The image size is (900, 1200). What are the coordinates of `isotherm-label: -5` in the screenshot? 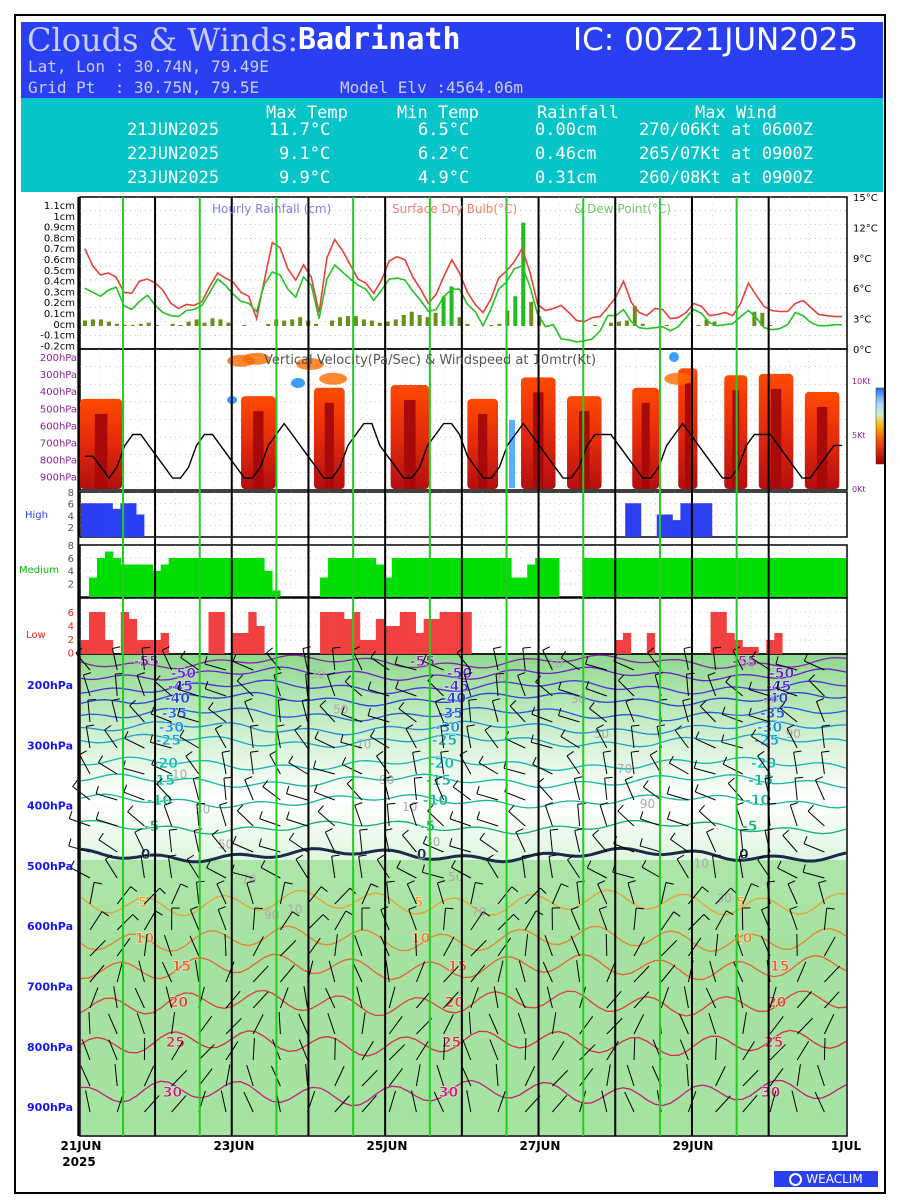 It's located at (152, 827).